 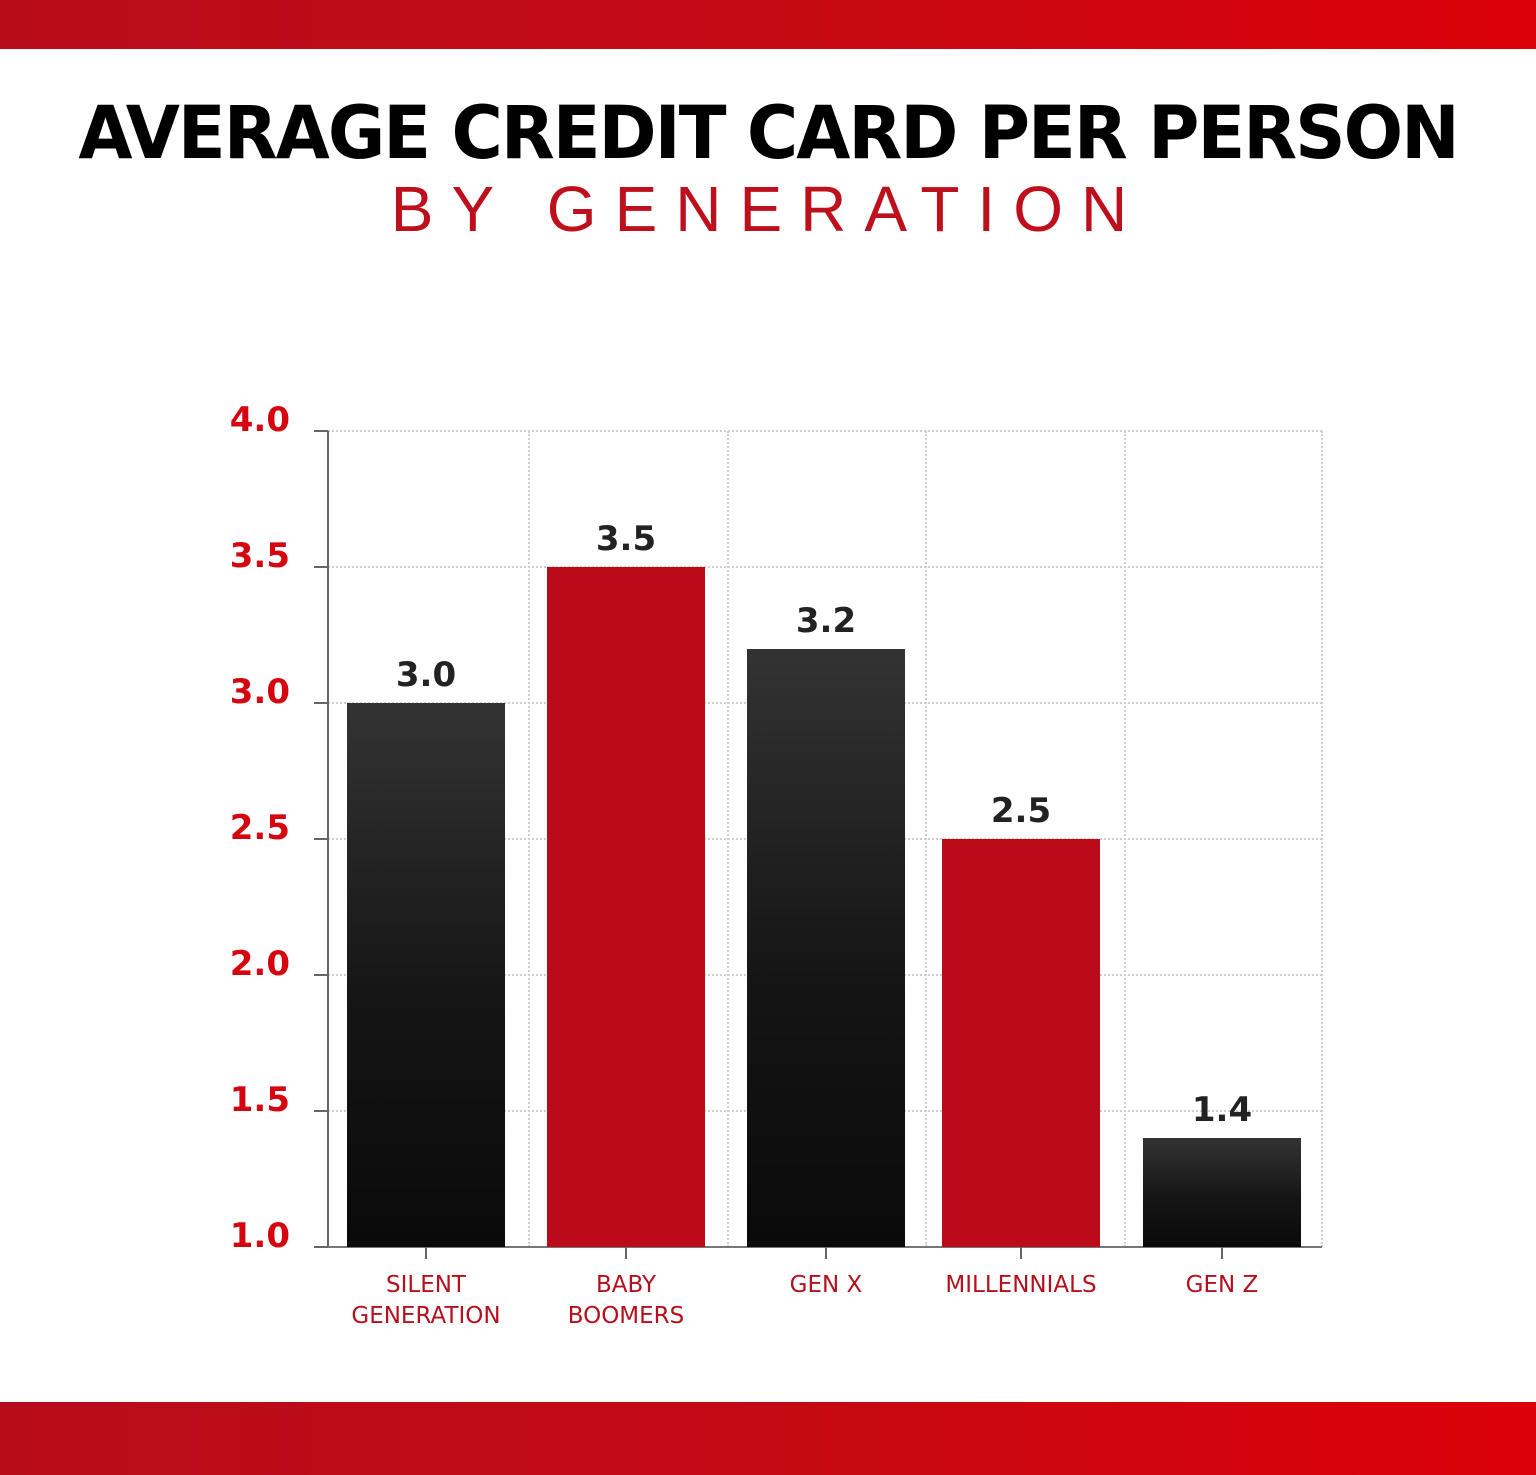 I want to click on y-tick-label: 2.0, so click(x=259, y=964).